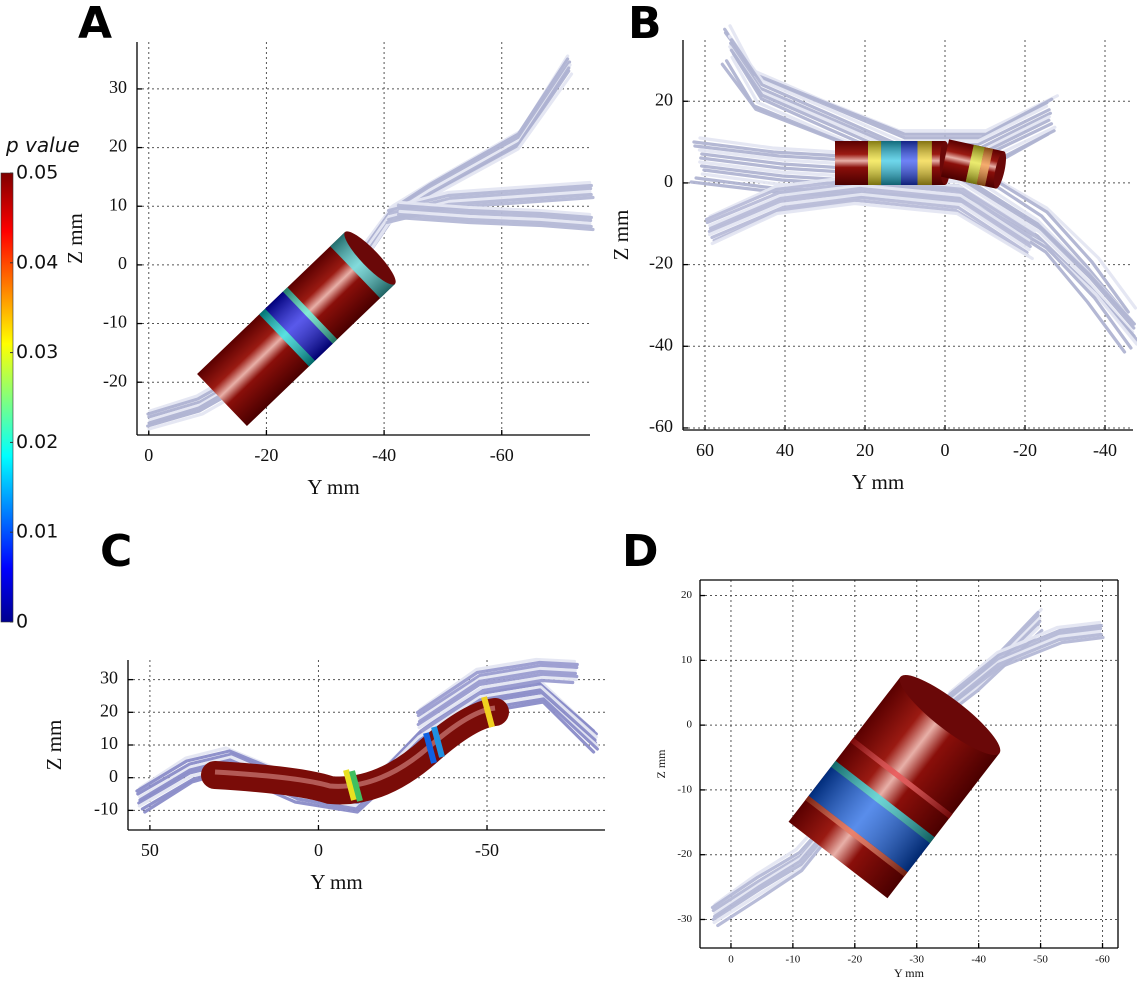  Describe the element at coordinates (865, 450) in the screenshot. I see `x-tick-label: 20` at that location.